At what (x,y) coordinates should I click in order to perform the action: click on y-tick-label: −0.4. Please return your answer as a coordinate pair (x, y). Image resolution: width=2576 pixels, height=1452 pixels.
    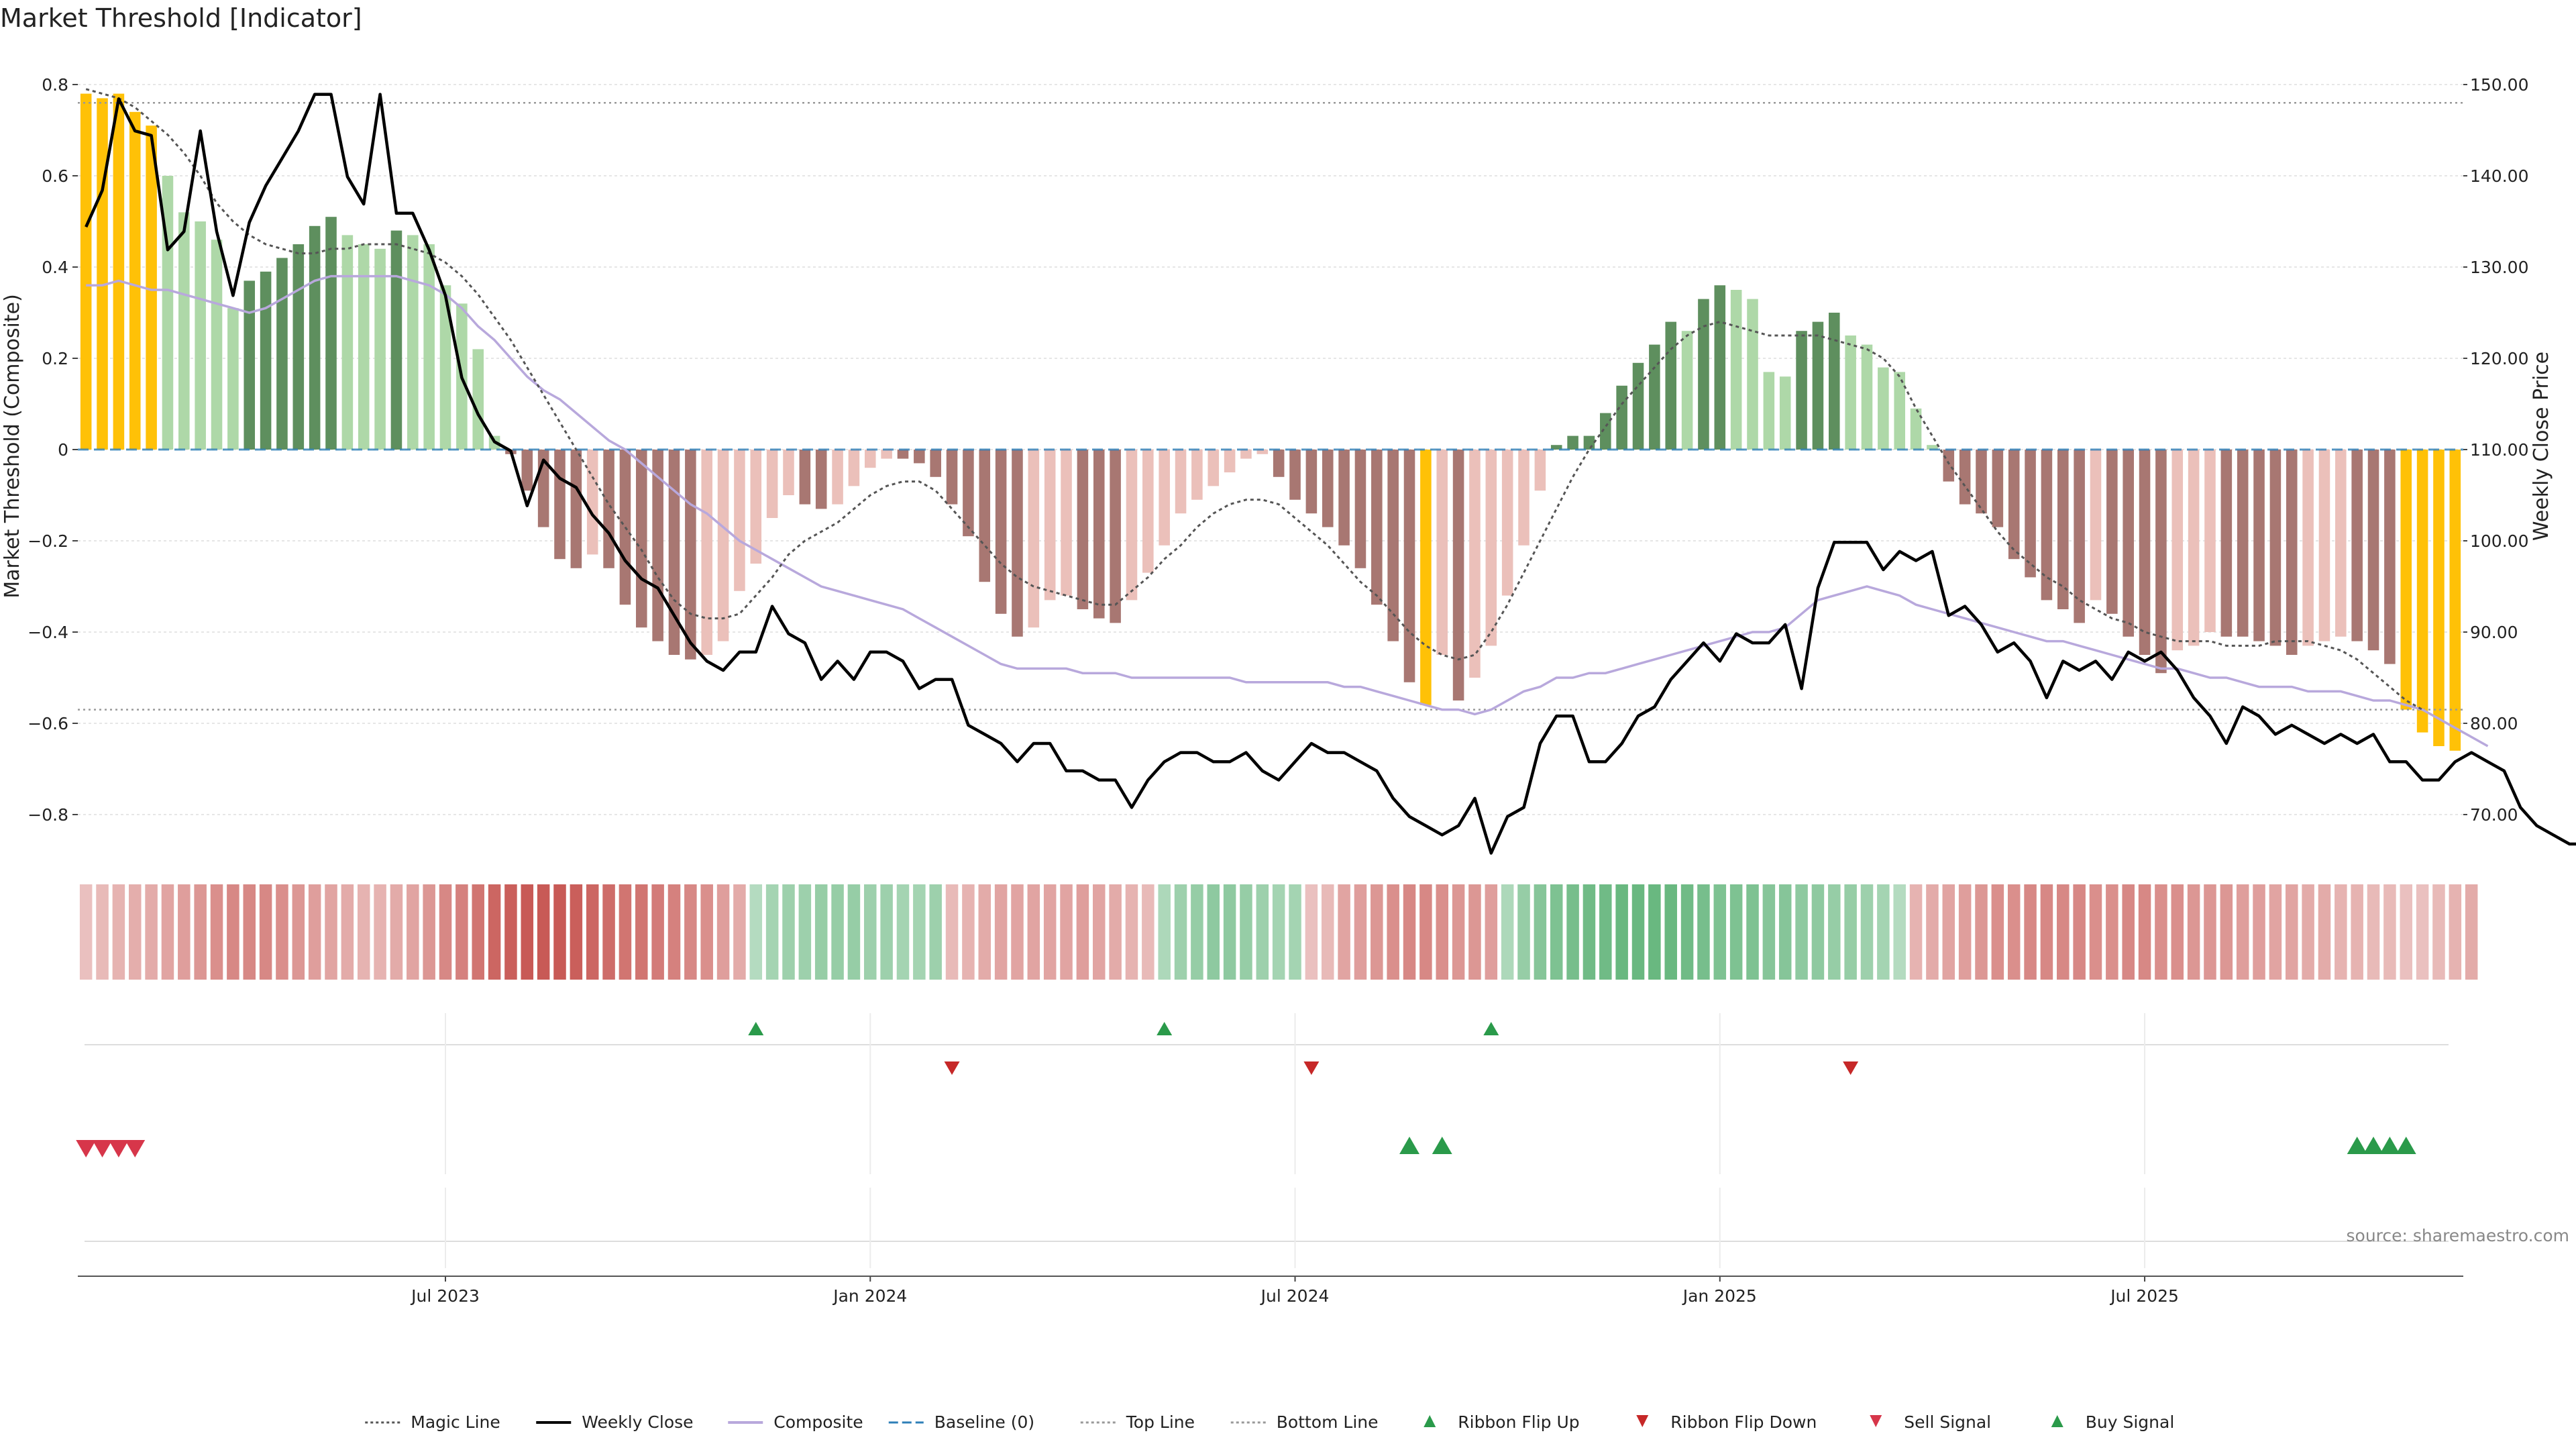
    Looking at the image, I should click on (48, 633).